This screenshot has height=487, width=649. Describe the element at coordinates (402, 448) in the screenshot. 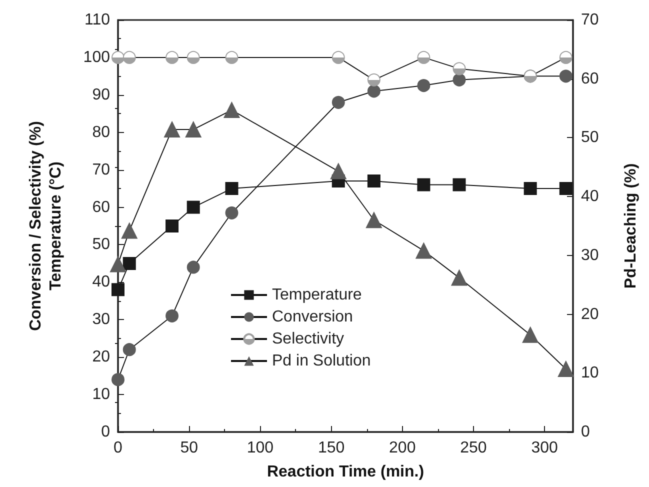

I see `x-tick-label: 200` at that location.